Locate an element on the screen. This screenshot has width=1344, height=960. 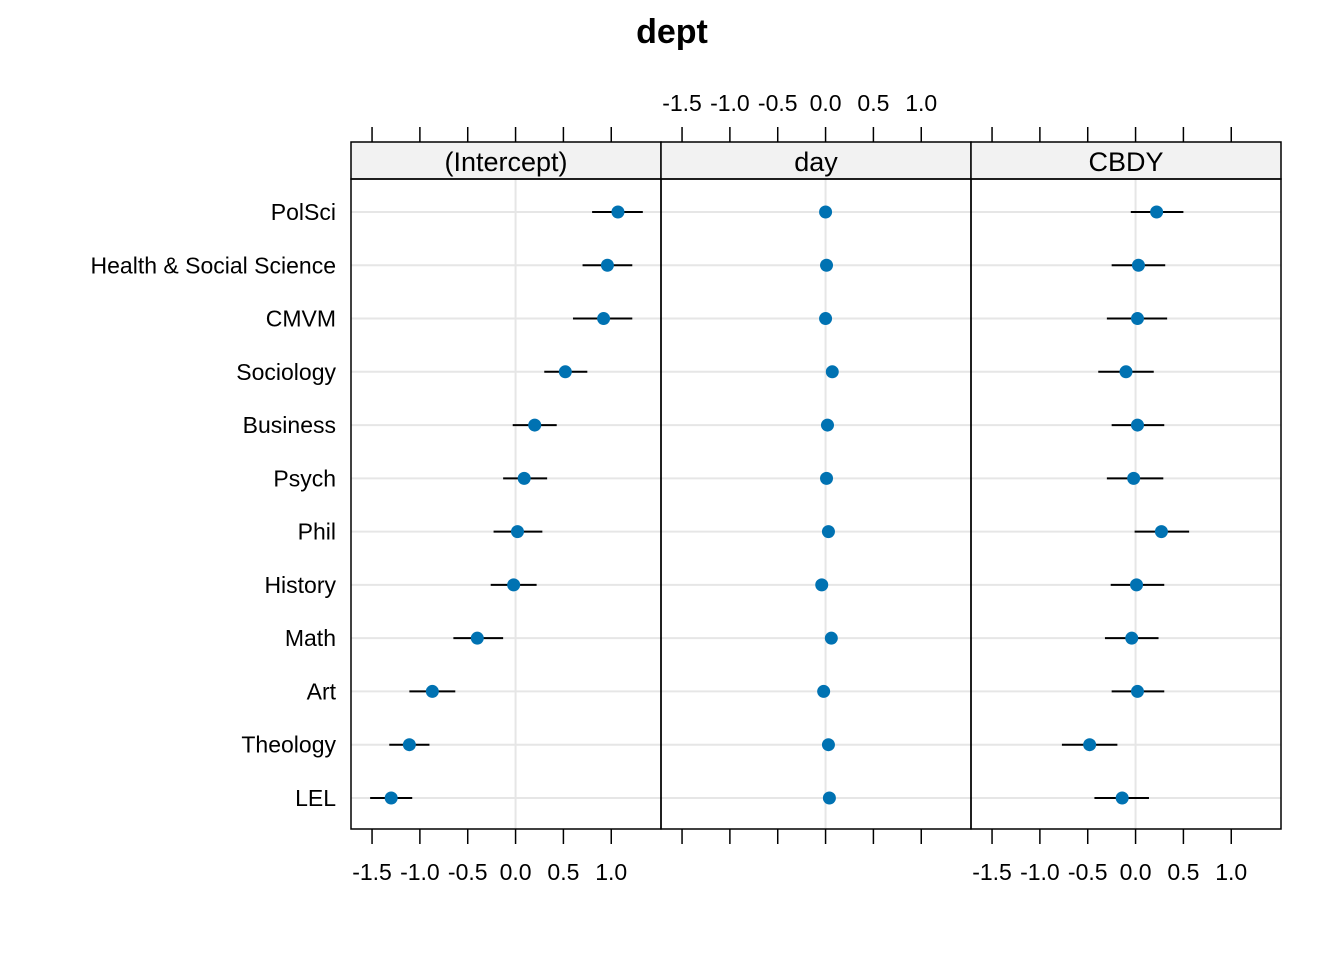
tick-label-top: 1.0 is located at coordinates (921, 103).